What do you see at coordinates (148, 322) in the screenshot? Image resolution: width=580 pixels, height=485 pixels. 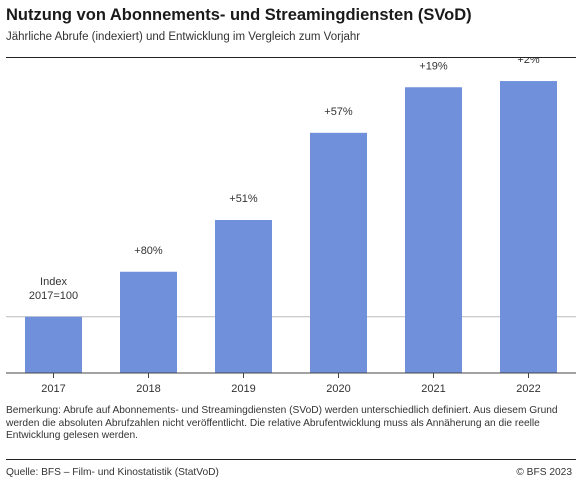 I see `bar-2018` at bounding box center [148, 322].